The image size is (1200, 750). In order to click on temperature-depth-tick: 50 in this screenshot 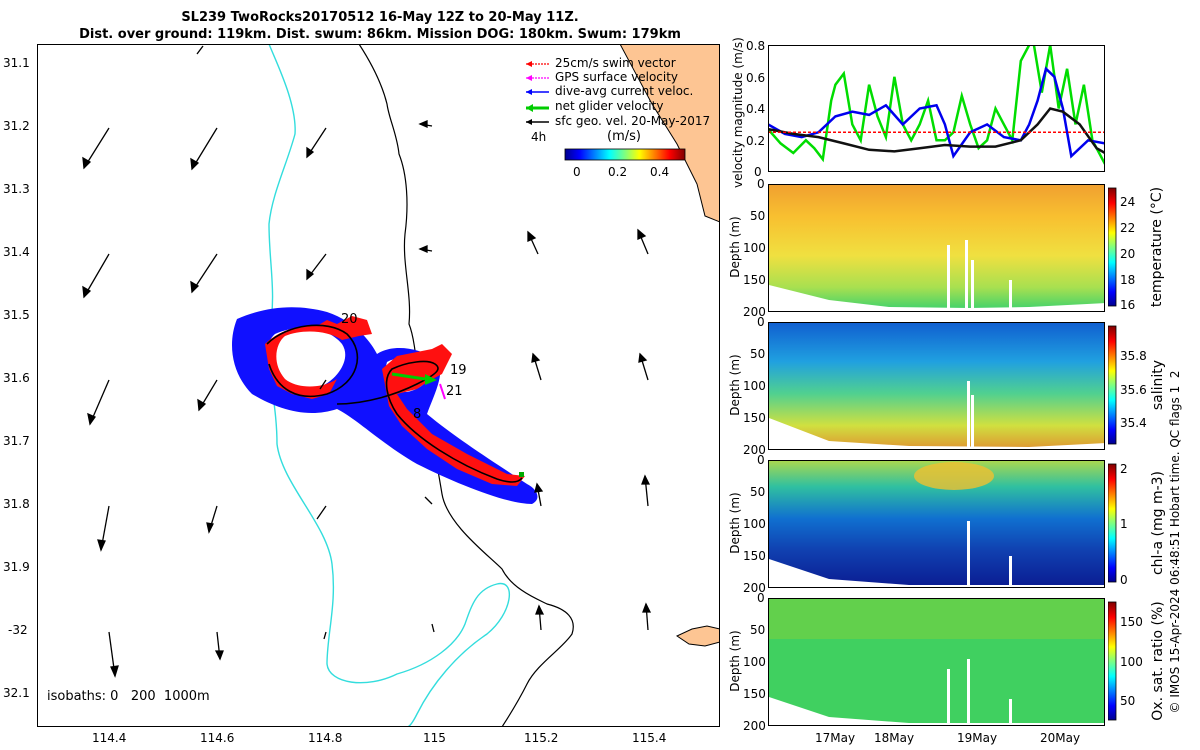, I will do `click(758, 216)`.